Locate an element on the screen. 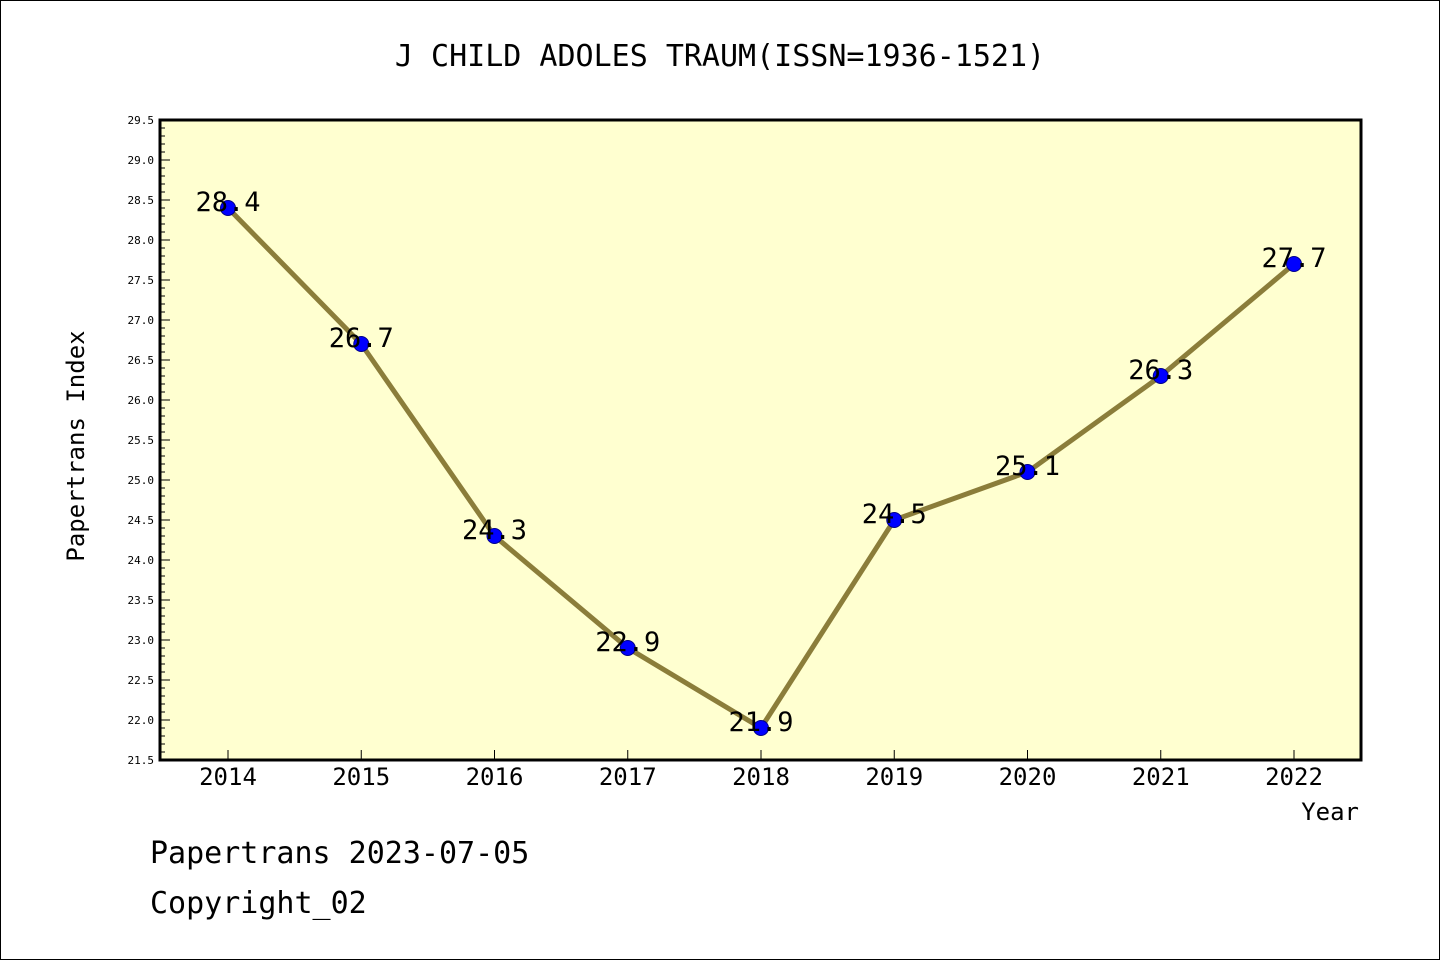  data-label: 24.3 is located at coordinates (494, 530).